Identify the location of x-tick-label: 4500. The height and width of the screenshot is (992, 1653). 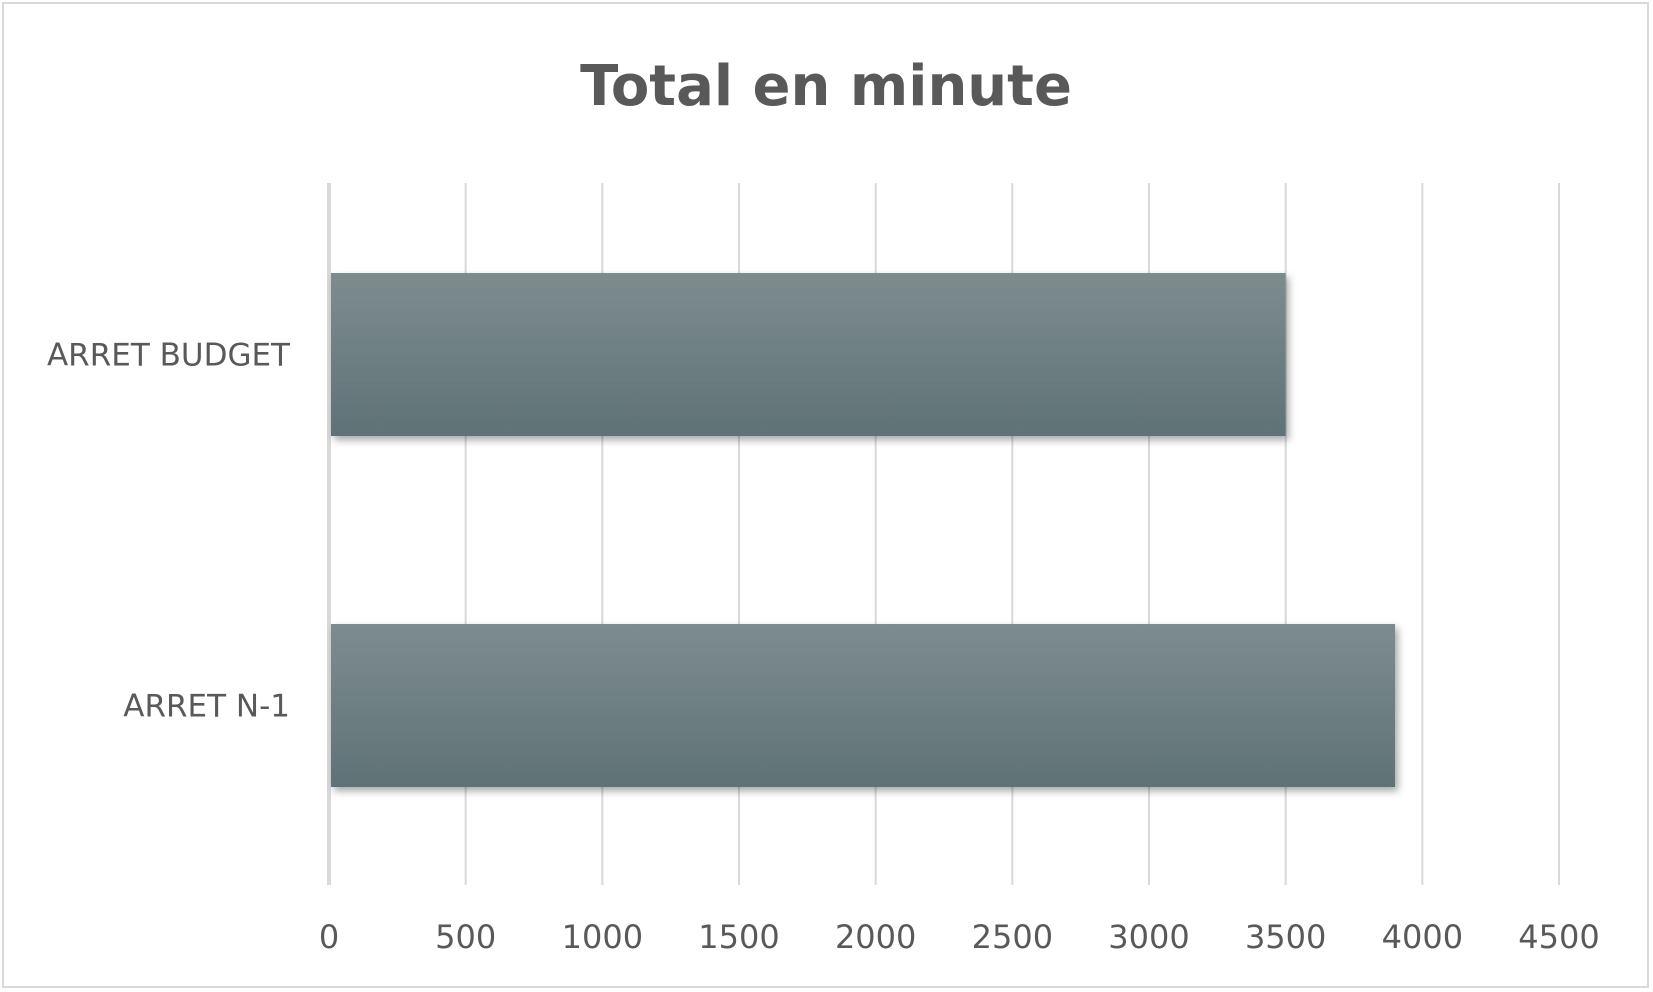
(1558, 937).